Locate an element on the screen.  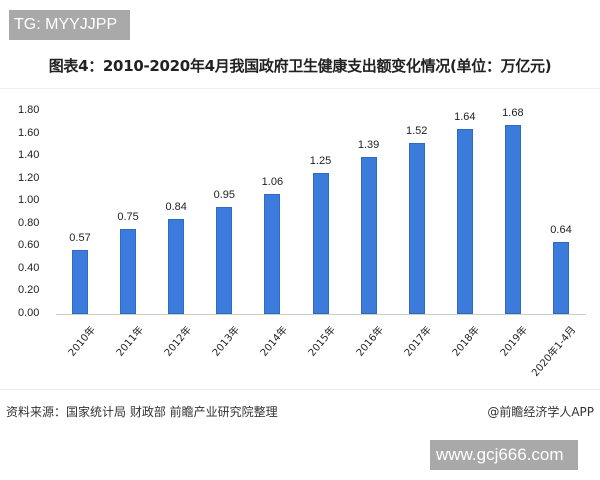
y-tick-label: 0.00 is located at coordinates (29, 313).